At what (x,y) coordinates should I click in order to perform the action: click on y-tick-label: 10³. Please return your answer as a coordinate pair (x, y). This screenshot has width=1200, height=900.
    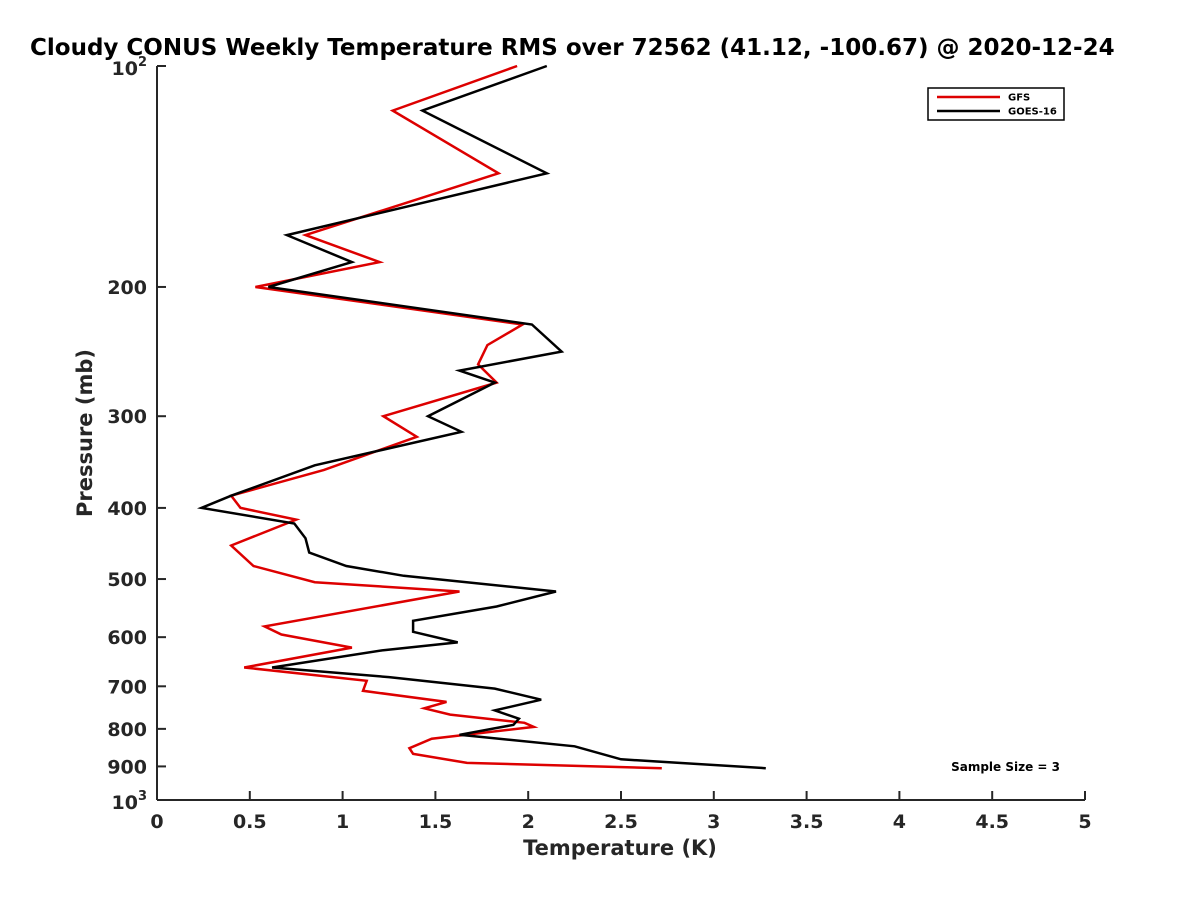
    Looking at the image, I should click on (130, 801).